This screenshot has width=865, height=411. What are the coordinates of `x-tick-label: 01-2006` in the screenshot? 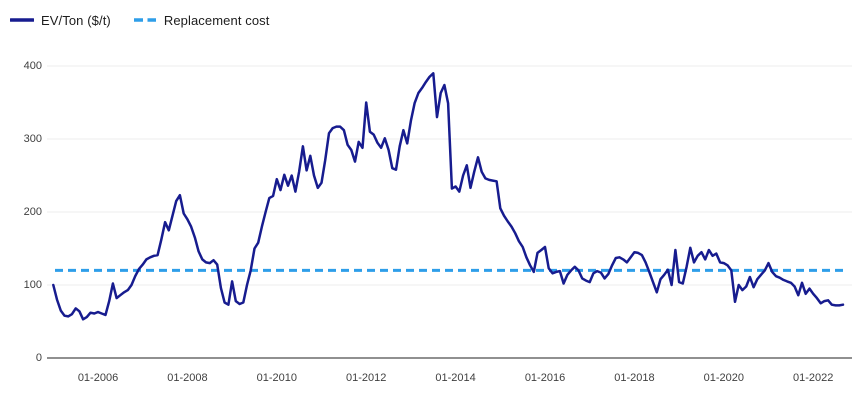 It's located at (98, 378).